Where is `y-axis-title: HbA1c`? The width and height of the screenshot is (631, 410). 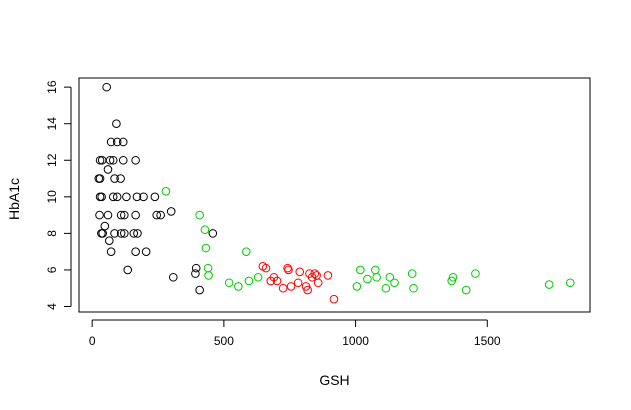
y-axis-title: HbA1c is located at coordinates (14, 199).